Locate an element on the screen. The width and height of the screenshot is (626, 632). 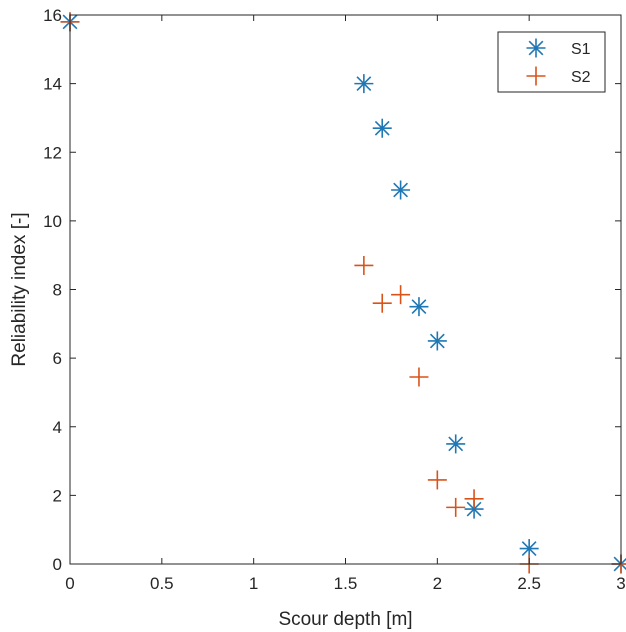
y-axis-label: Reliability index [-] is located at coordinates (19, 289).